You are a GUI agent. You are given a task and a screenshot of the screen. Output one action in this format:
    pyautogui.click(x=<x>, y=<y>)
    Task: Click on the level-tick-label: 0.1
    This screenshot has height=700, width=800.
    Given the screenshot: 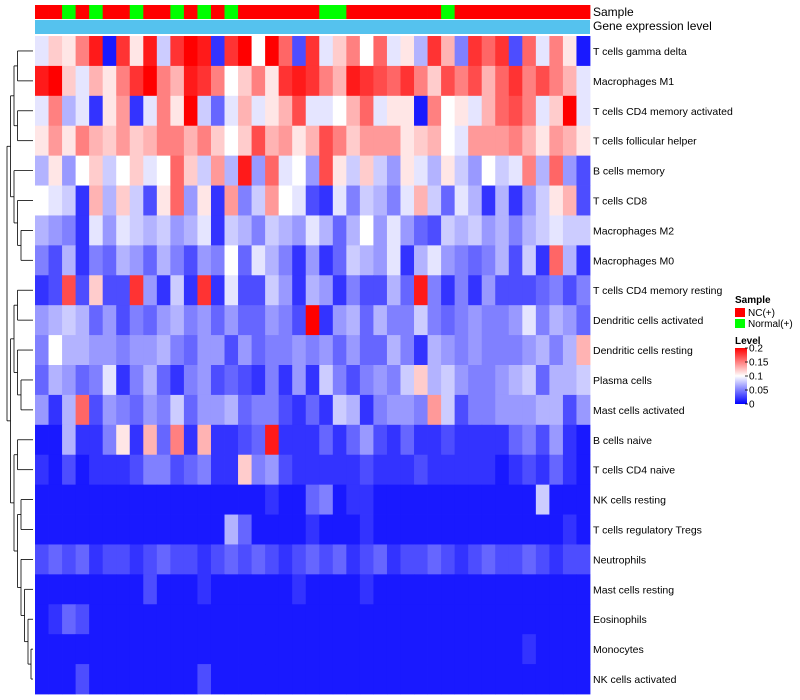 What is the action you would take?
    pyautogui.click(x=756, y=377)
    